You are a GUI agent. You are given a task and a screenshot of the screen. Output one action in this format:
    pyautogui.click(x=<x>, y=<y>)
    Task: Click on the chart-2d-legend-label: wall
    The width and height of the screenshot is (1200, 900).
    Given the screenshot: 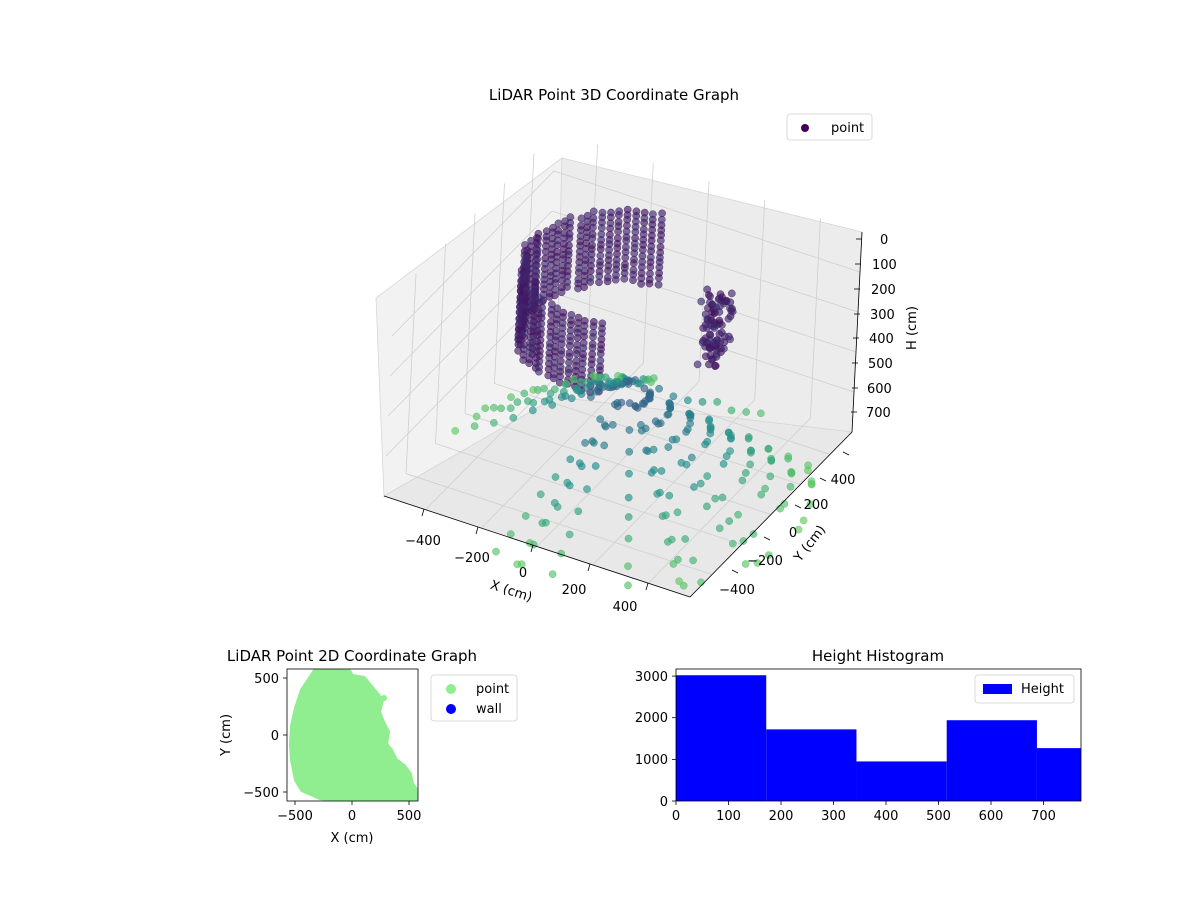 What is the action you would take?
    pyautogui.click(x=489, y=709)
    